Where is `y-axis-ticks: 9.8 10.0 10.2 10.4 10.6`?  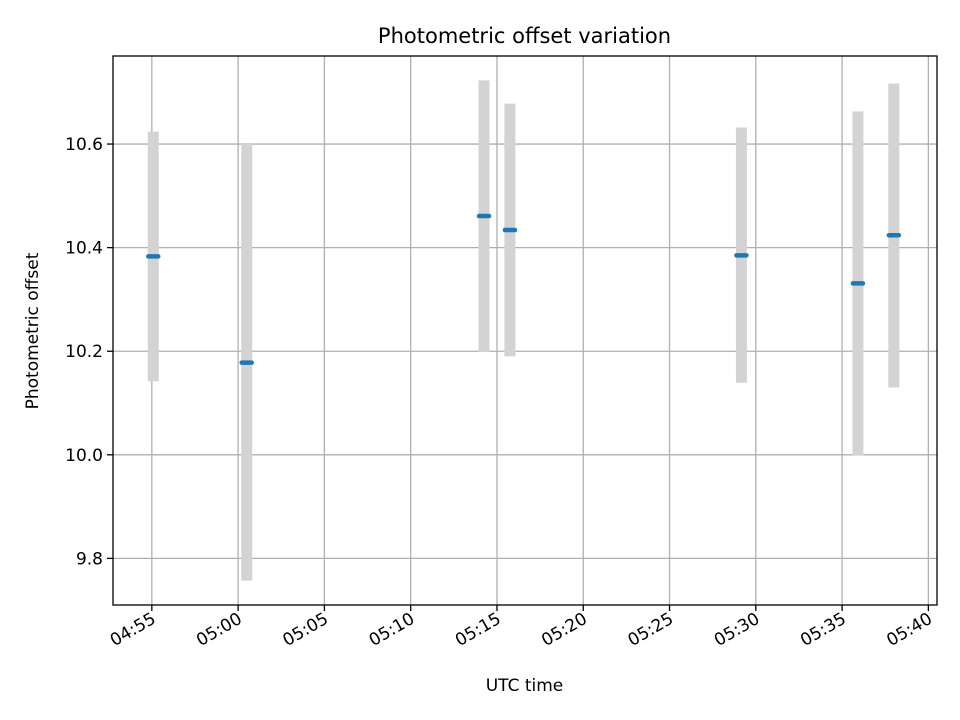 y-axis-ticks: 9.8 10.0 10.2 10.4 10.6 is located at coordinates (89, 352).